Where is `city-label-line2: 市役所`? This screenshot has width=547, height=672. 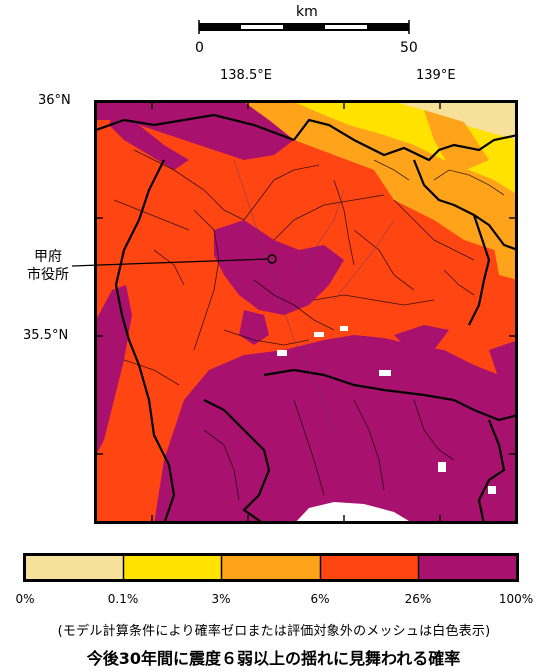 city-label-line2: 市役所 is located at coordinates (48, 275).